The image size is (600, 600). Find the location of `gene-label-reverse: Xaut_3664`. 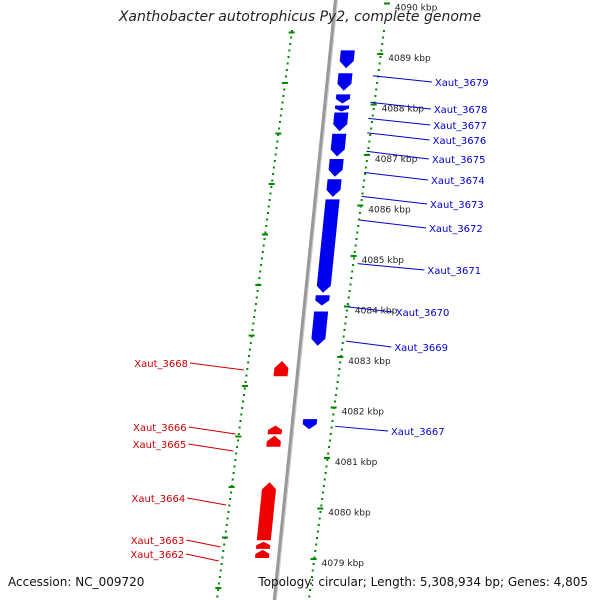

gene-label-reverse: Xaut_3664 is located at coordinates (159, 499).